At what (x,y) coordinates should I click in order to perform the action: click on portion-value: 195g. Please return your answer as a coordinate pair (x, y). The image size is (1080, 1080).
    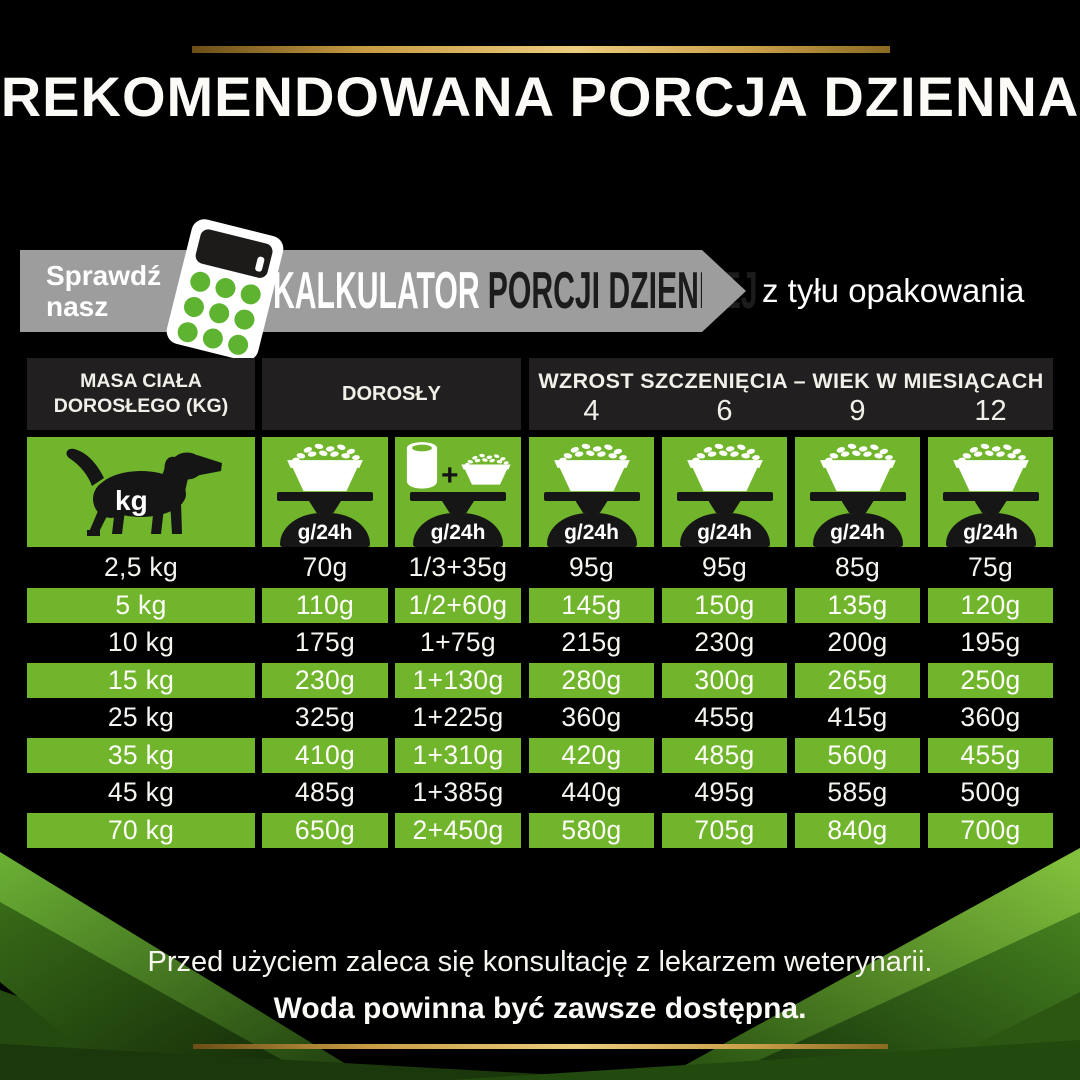
    Looking at the image, I should click on (990, 642).